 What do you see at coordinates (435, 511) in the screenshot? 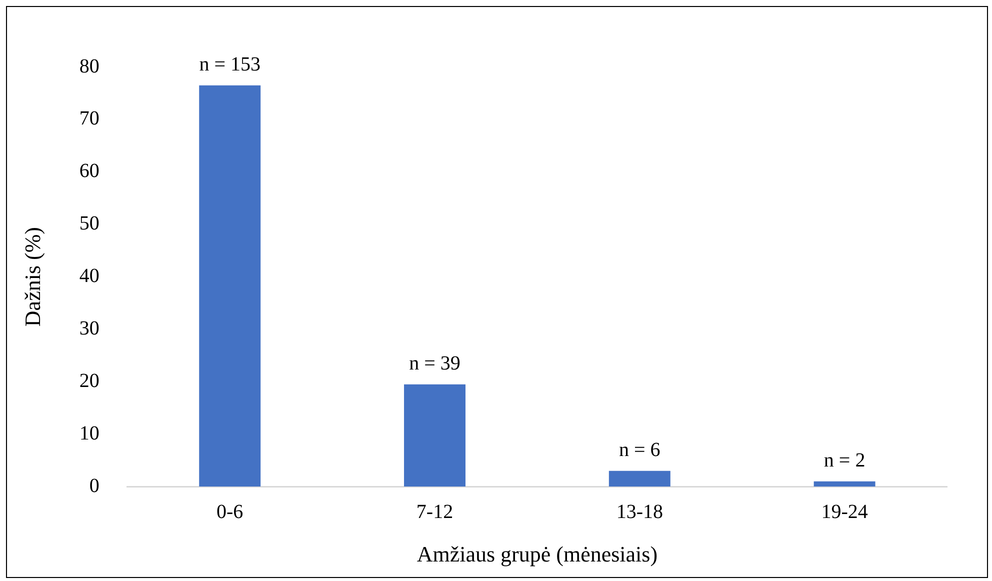
I see `x-tick-label: 7-12` at bounding box center [435, 511].